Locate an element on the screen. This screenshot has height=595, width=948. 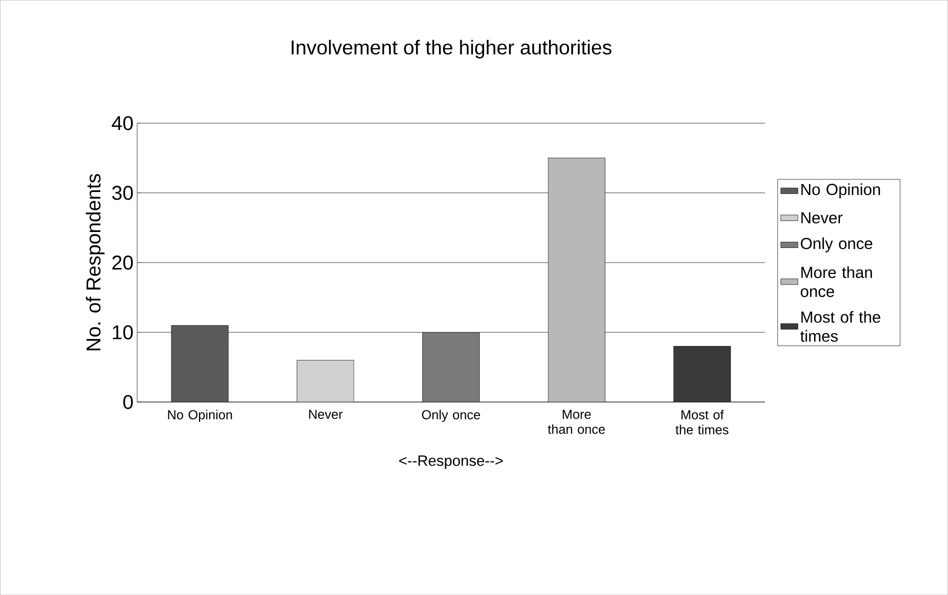
y-tick-label: 20 is located at coordinates (122, 262).